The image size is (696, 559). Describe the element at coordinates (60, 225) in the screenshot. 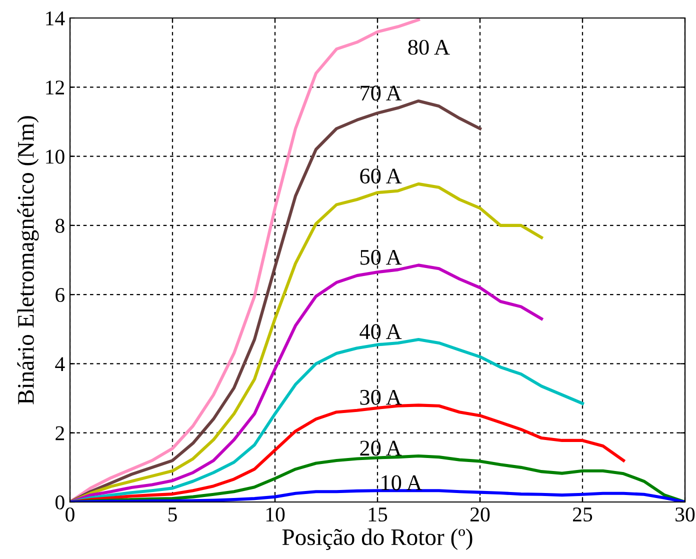

I see `y-tick-label: 8` at that location.